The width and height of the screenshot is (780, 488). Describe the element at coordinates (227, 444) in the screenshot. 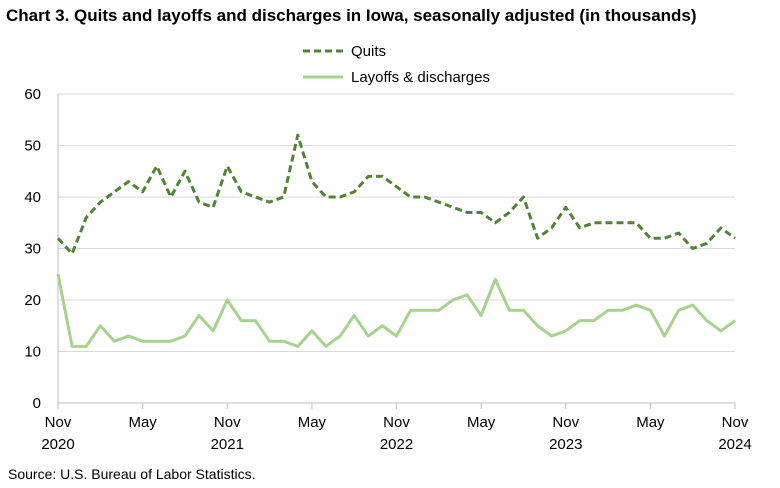

I see `x-tick-label-year: 2021` at that location.